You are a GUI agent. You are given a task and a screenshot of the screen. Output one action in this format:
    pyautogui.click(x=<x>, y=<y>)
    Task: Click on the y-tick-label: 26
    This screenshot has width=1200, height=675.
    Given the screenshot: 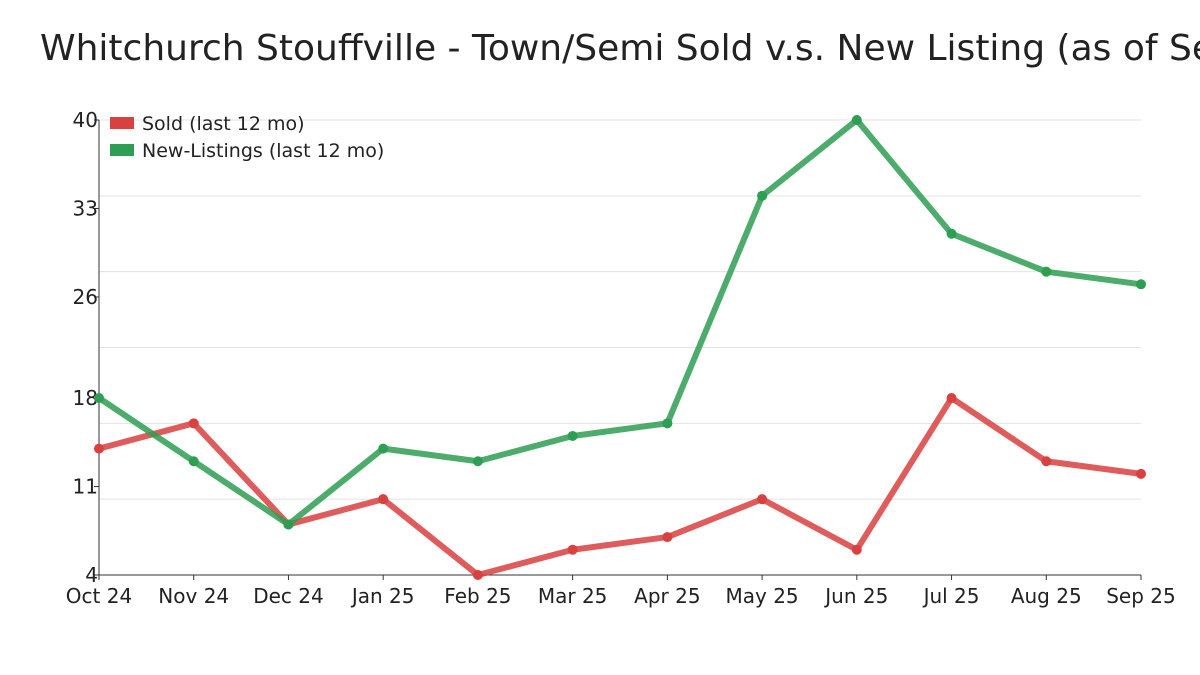 What is the action you would take?
    pyautogui.click(x=85, y=297)
    